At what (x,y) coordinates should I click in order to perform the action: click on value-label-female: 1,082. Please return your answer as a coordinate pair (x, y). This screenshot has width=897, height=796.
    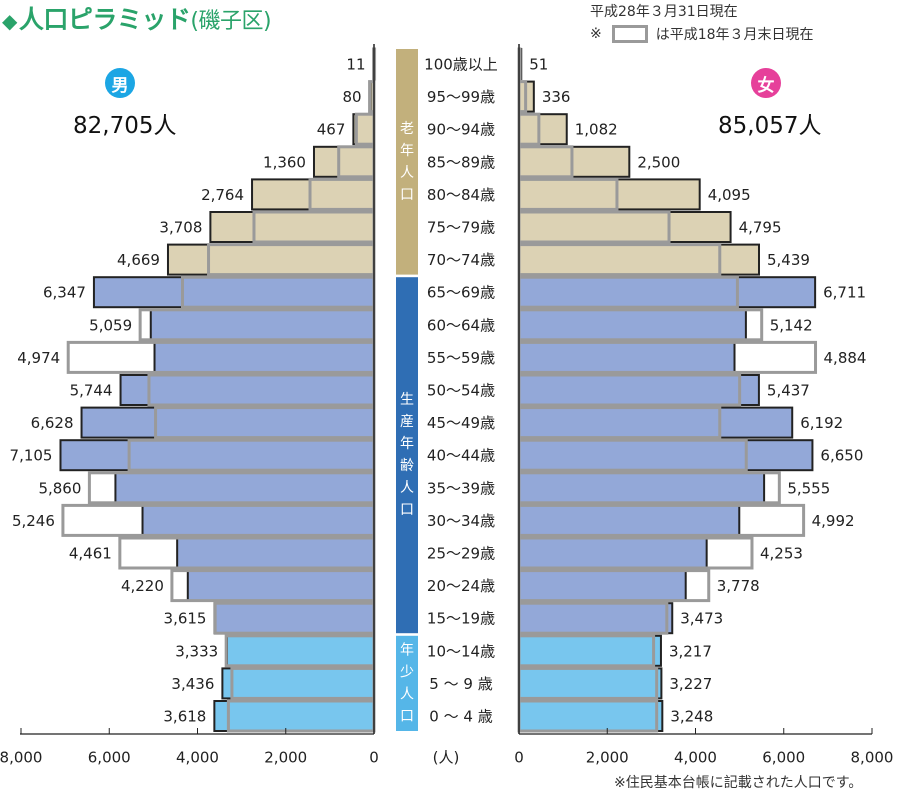
    Looking at the image, I should click on (596, 130).